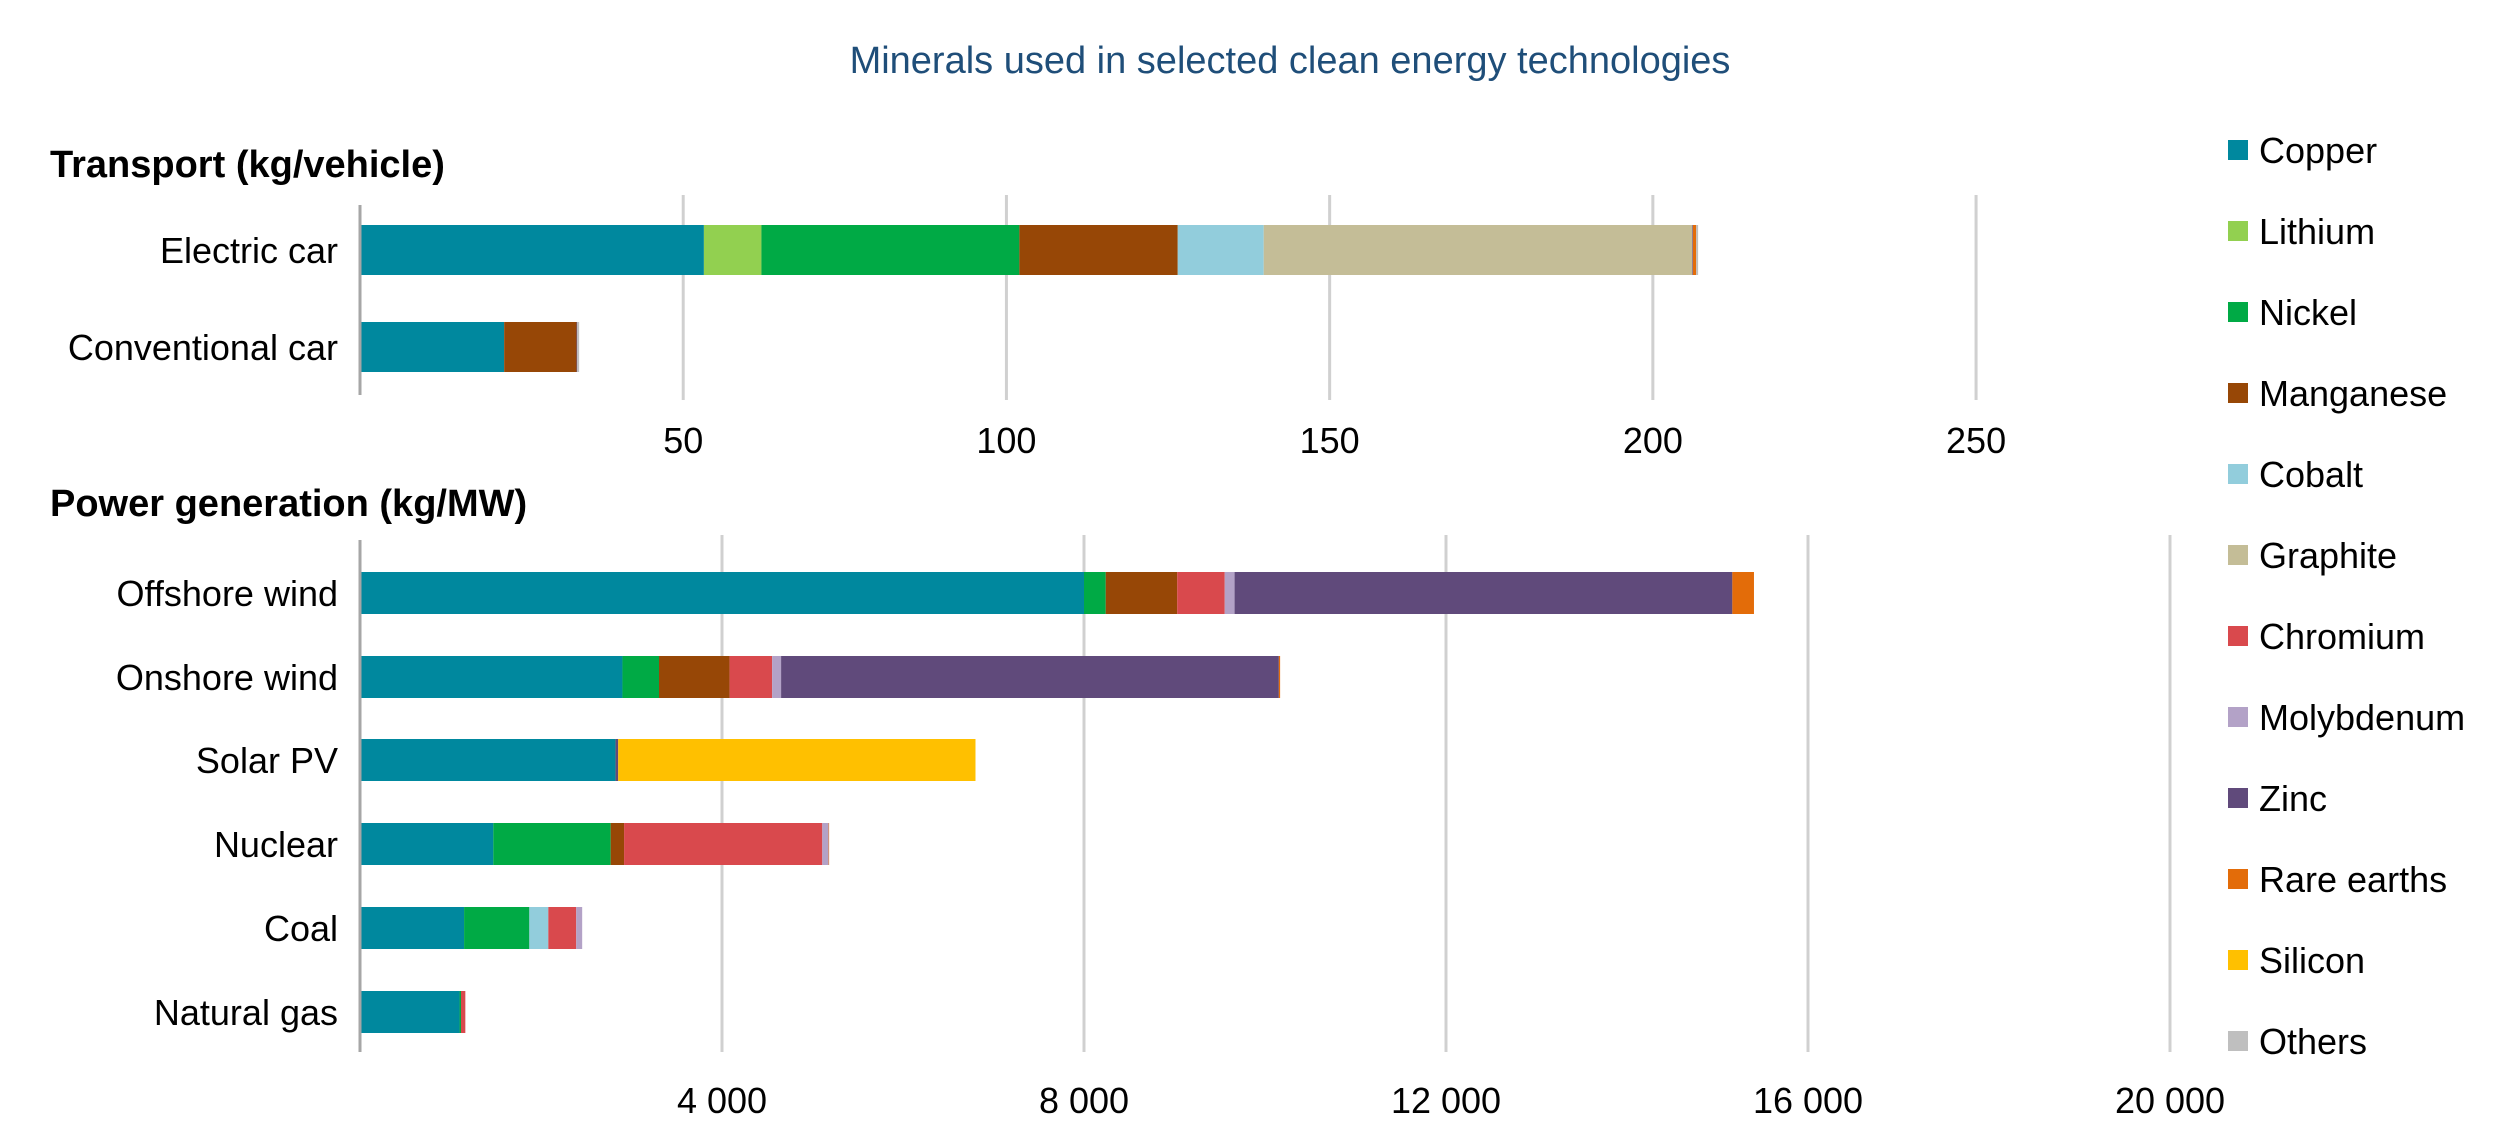 This screenshot has width=2500, height=1142. What do you see at coordinates (276, 844) in the screenshot?
I see `category-label: Nuclear` at bounding box center [276, 844].